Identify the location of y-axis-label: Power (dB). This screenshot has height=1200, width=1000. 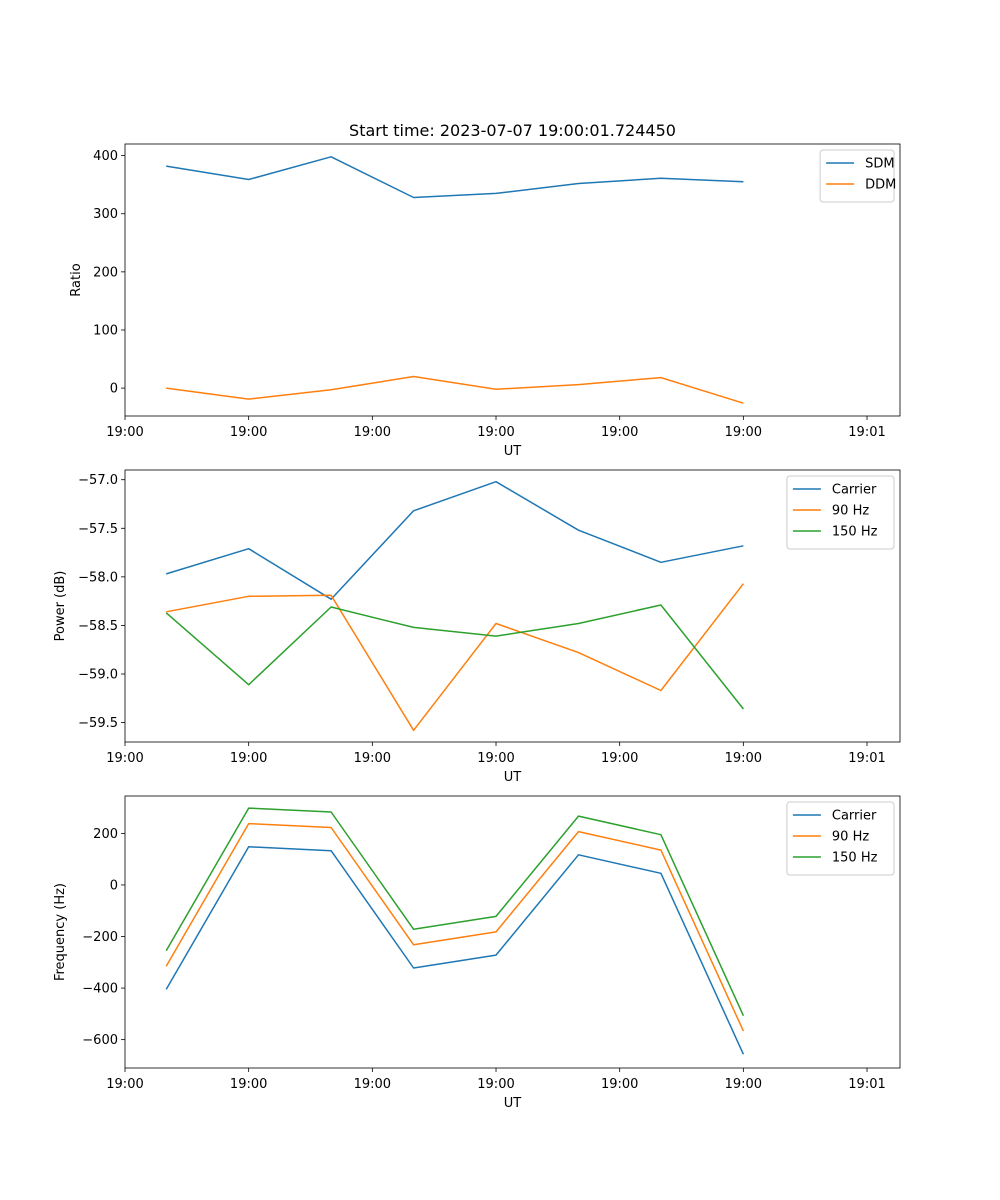
(60, 606).